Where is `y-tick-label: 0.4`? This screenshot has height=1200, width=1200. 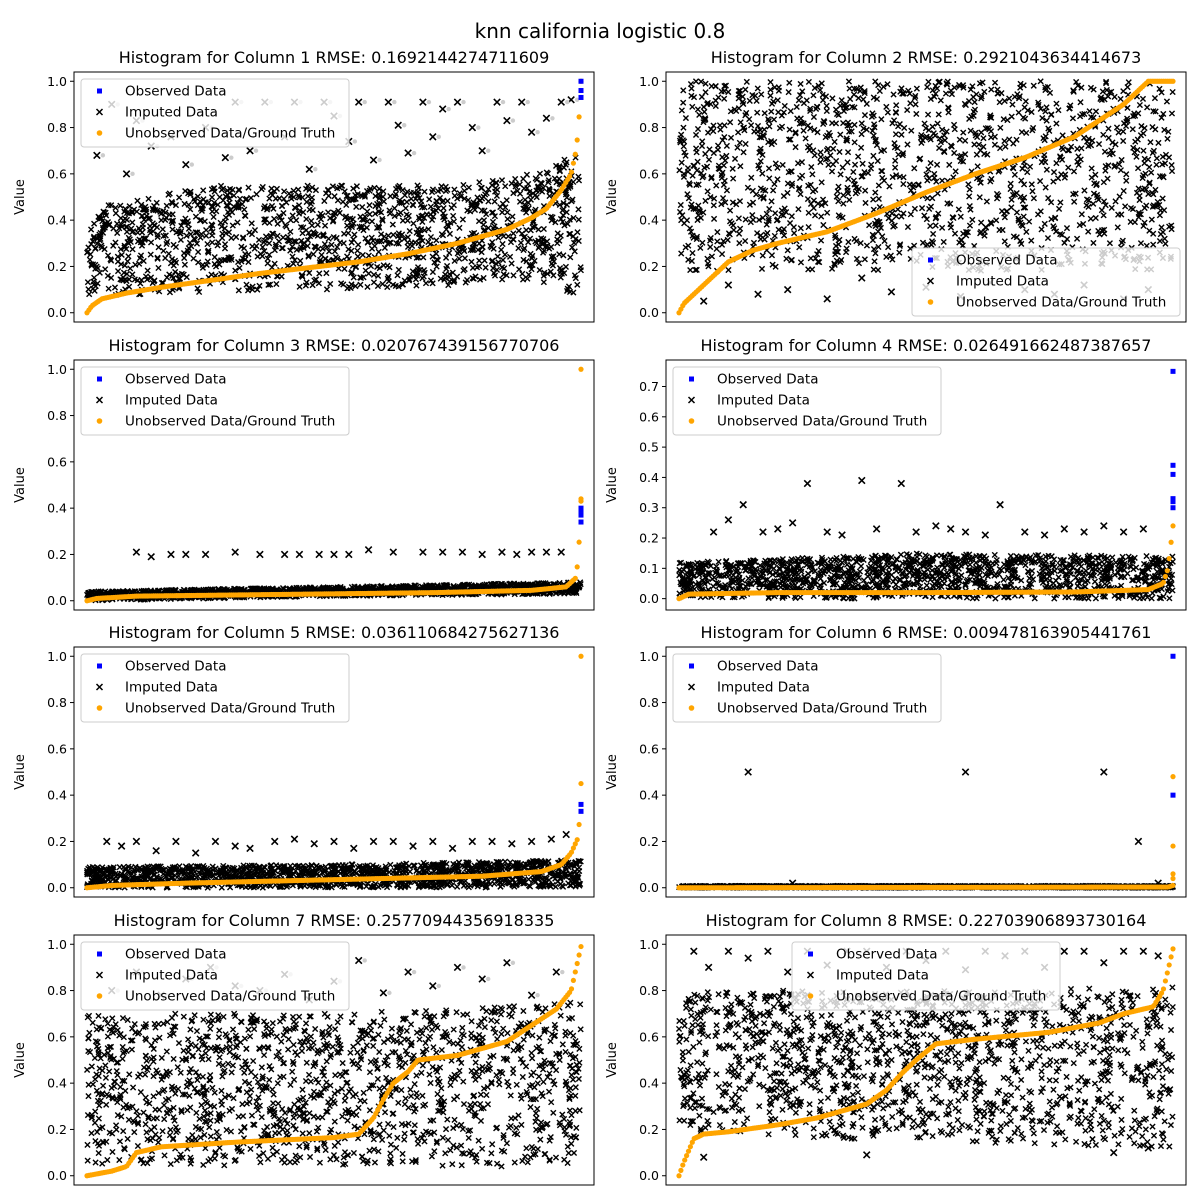 y-tick-label: 0.4 is located at coordinates (57, 220).